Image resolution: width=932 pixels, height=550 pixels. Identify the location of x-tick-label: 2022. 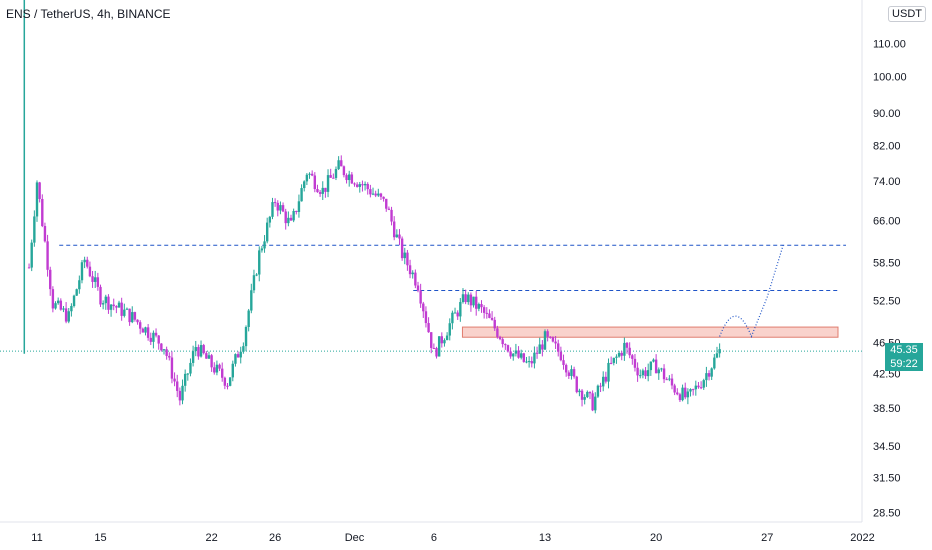
(862, 538).